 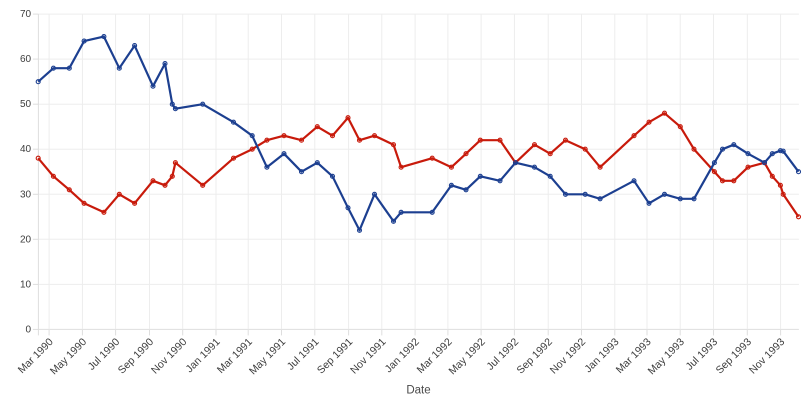 I want to click on svg-text: Date, so click(x=418, y=391).